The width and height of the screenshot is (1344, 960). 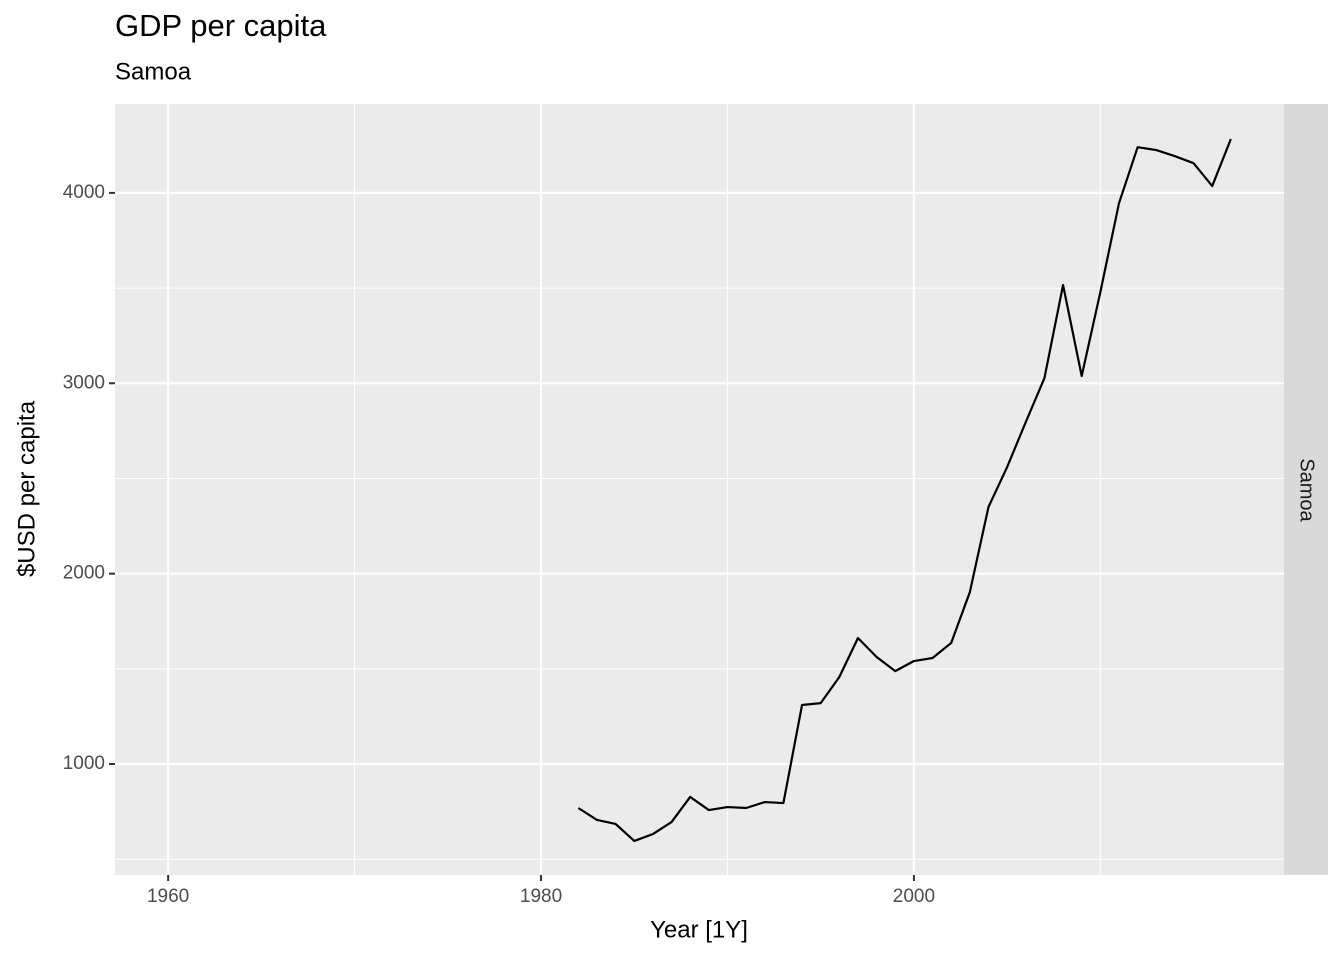 What do you see at coordinates (699, 929) in the screenshot?
I see `x-axis-title: Year [1Y]` at bounding box center [699, 929].